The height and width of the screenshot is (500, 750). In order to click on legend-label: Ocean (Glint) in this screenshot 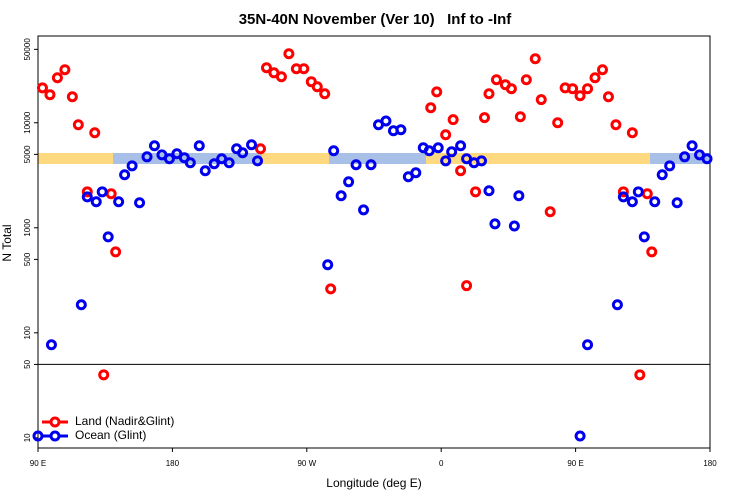, I will do `click(110, 435)`.